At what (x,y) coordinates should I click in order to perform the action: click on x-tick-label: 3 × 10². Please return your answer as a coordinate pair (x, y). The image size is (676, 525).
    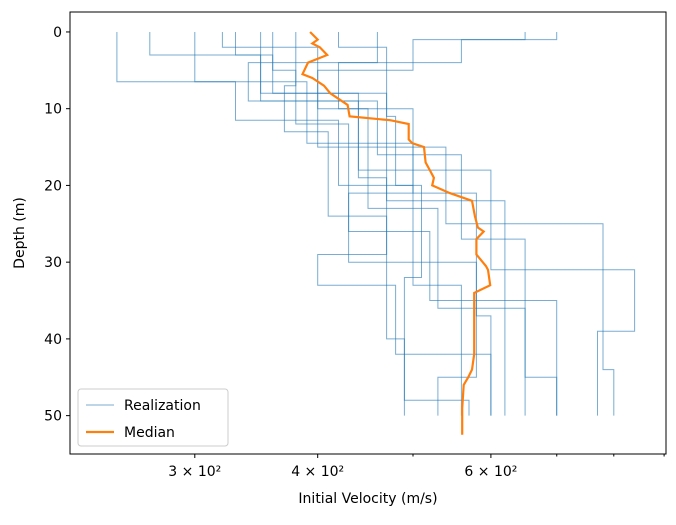
    Looking at the image, I should click on (194, 472).